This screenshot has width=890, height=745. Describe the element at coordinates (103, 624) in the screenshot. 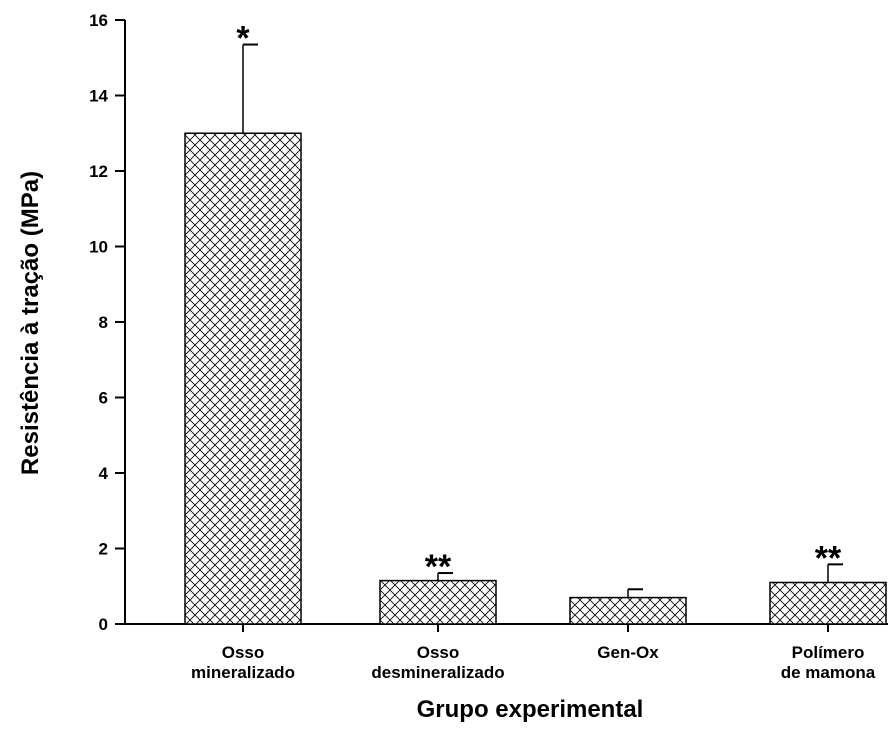

I see `y-tick-label: 0` at that location.